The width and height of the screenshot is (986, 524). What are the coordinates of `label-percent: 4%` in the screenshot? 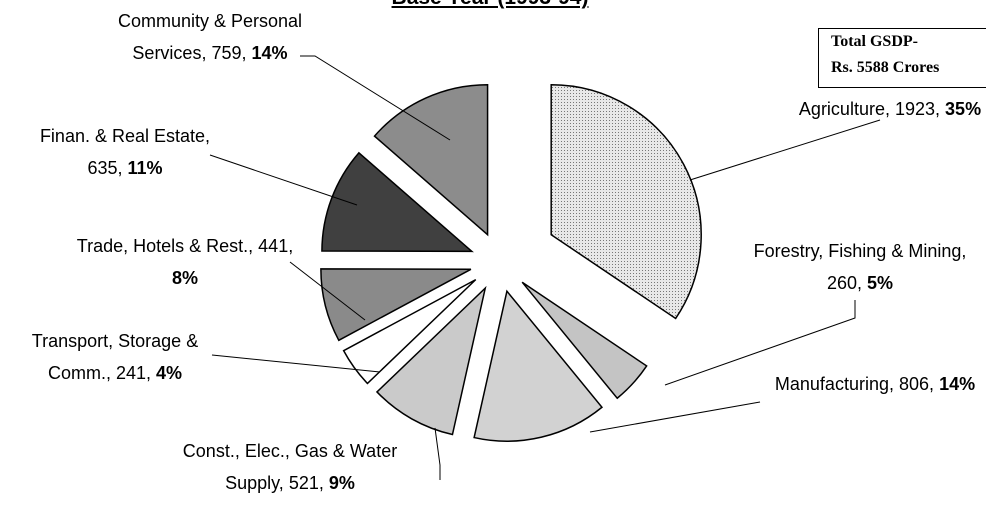 It's located at (169, 373).